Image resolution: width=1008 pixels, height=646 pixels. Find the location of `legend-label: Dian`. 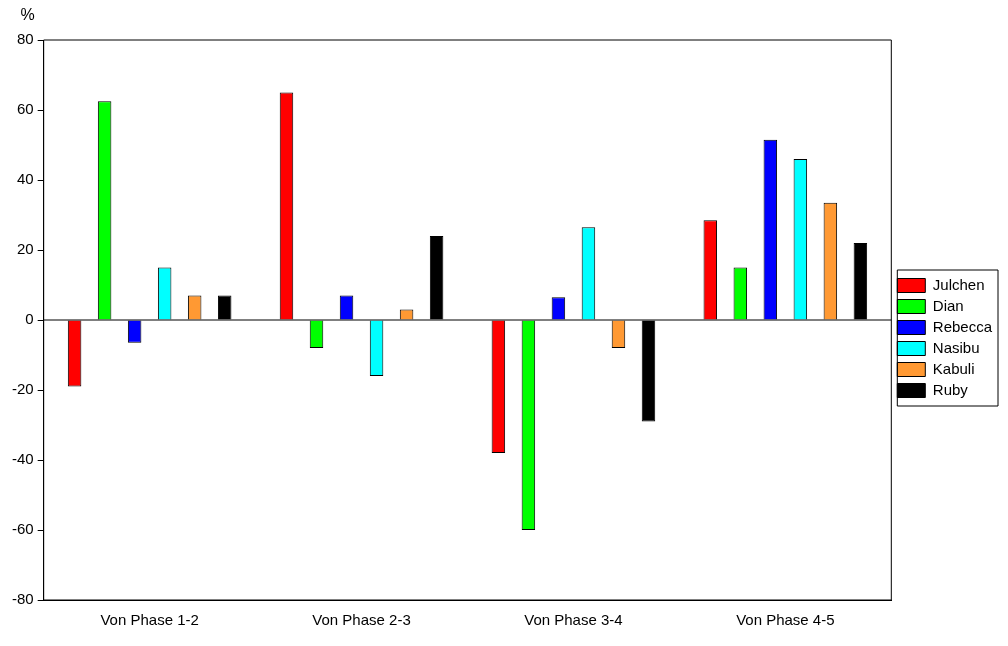

legend-label: Dian is located at coordinates (948, 305).